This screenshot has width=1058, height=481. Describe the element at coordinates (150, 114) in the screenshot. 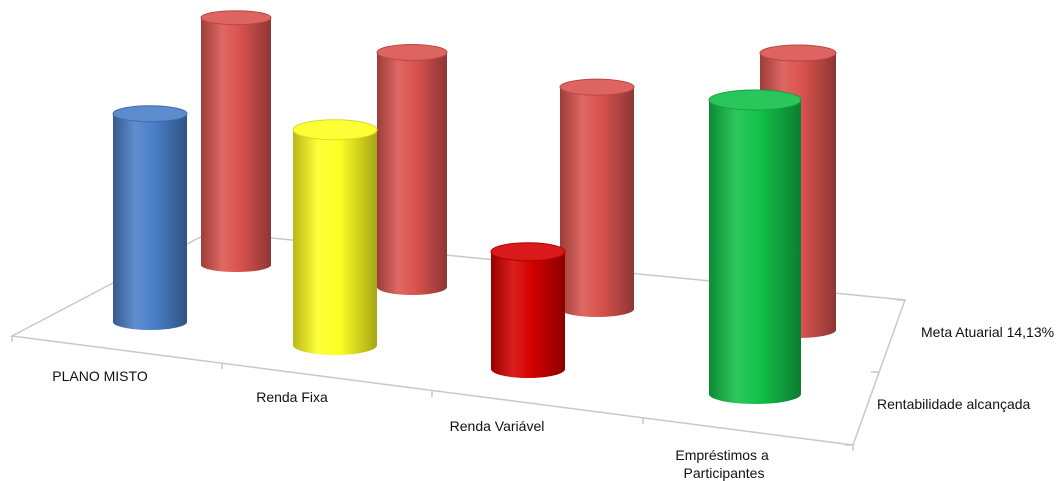

I see `rentabilidade-cylinder-1-top` at that location.